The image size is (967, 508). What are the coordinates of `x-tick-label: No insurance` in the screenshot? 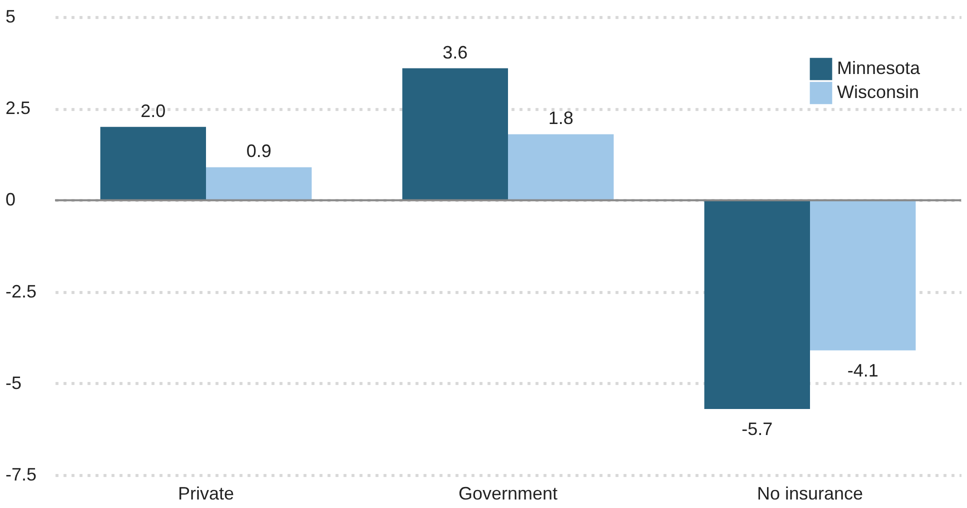 It's located at (810, 494).